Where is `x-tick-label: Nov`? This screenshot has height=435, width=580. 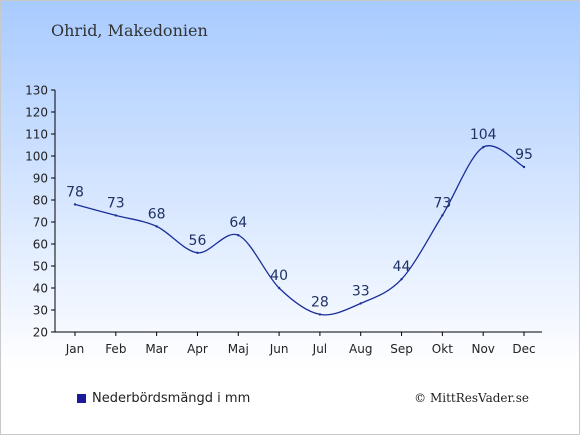
x-tick-label: Nov is located at coordinates (482, 349).